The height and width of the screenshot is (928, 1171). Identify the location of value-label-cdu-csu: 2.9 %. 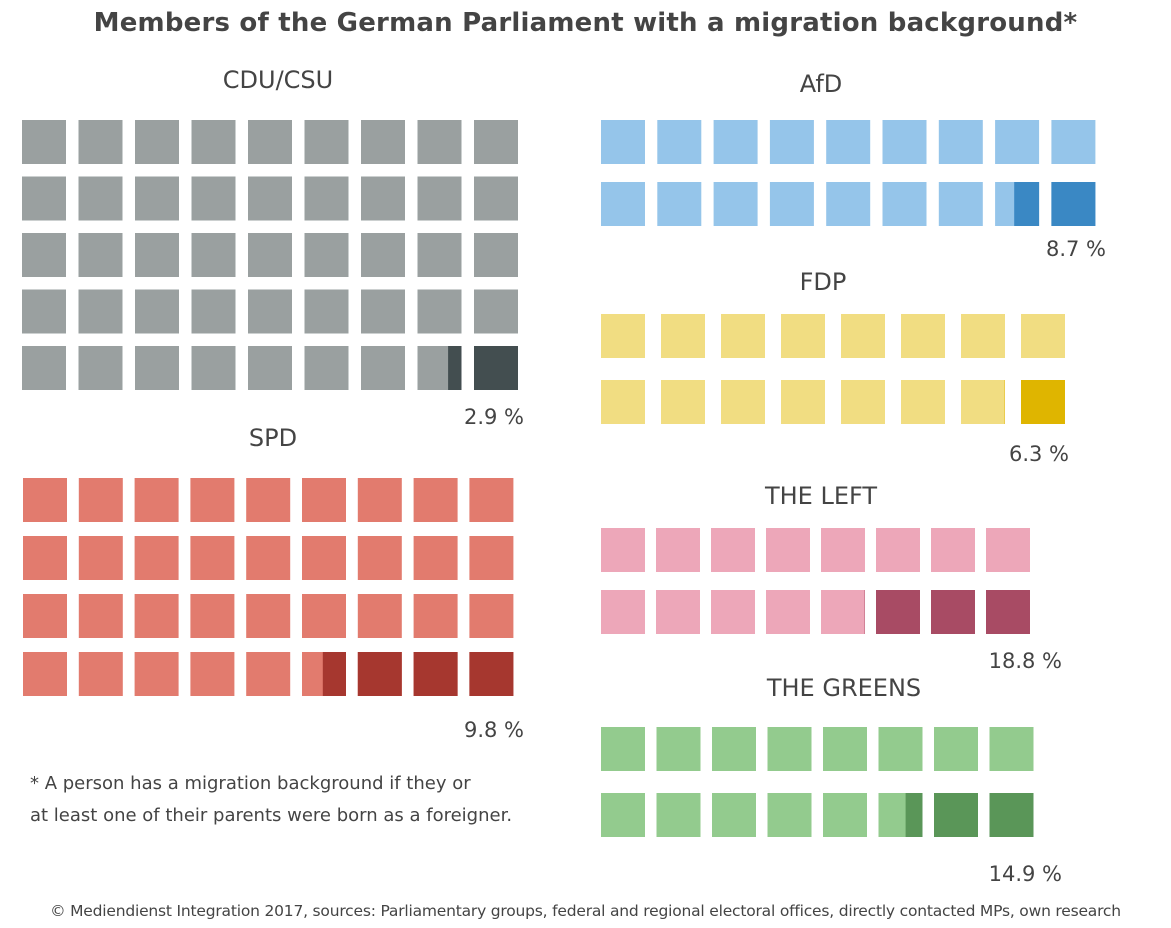
(493, 417).